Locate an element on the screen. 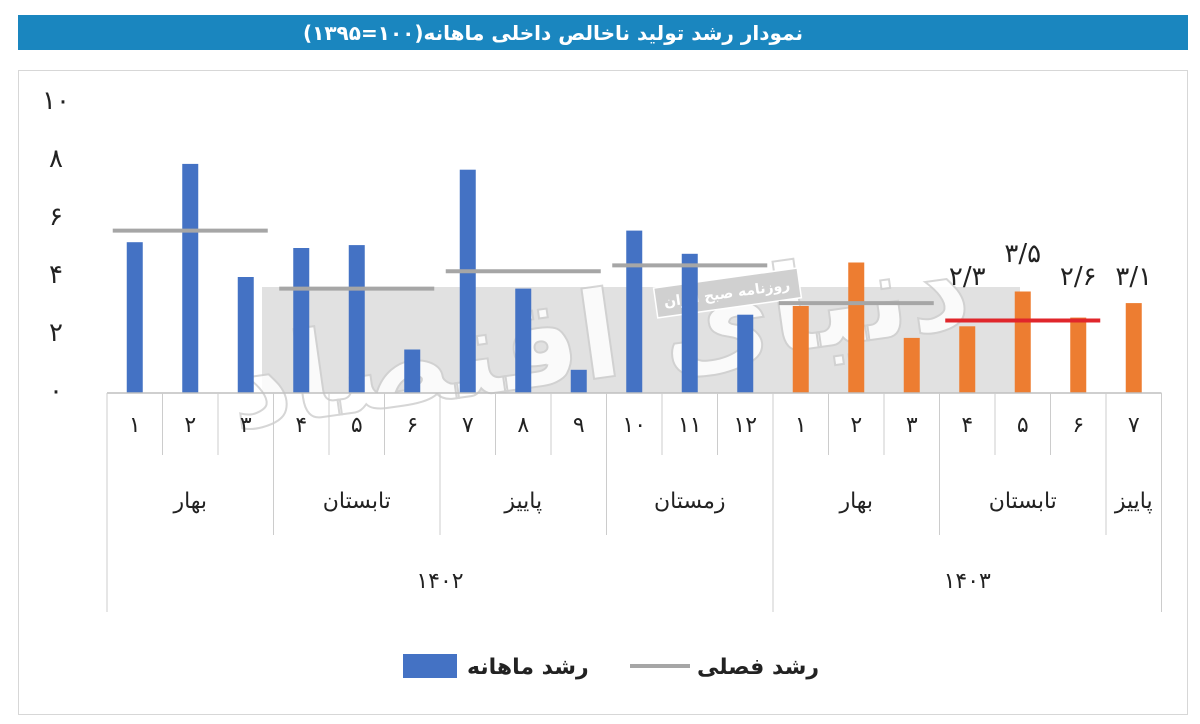  legend-swatch-monthly is located at coordinates (430, 666).